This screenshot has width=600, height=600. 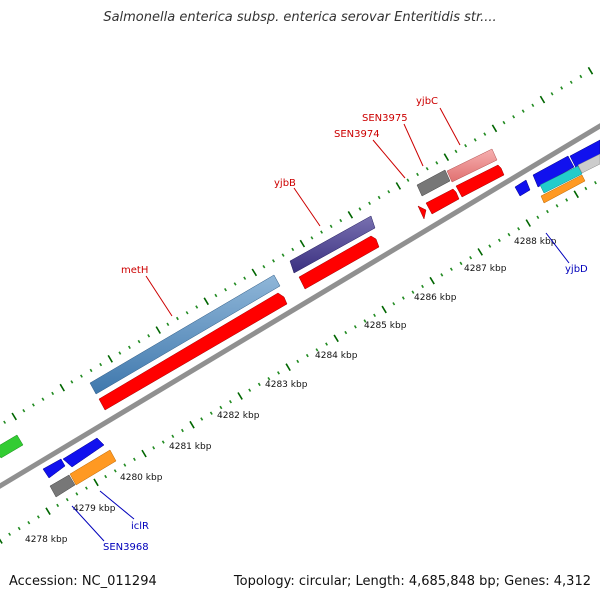 What do you see at coordinates (238, 416) in the screenshot?
I see `tick-label: 4282 kbp` at bounding box center [238, 416].